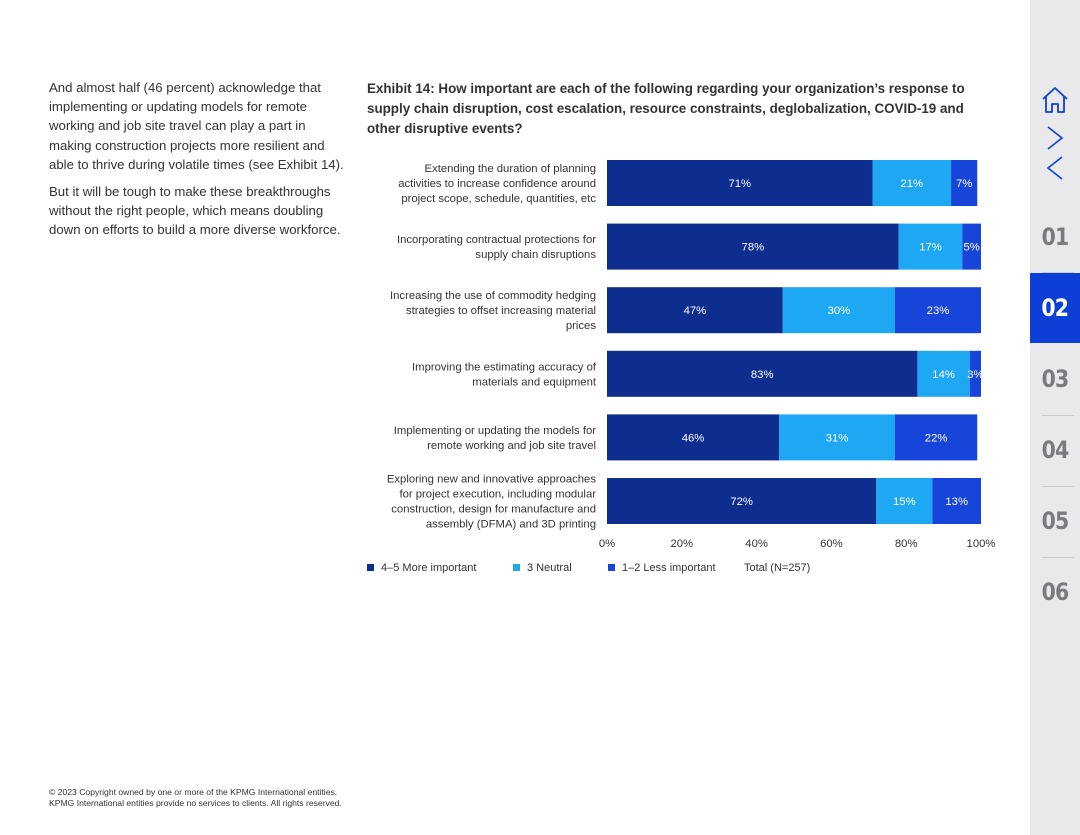  What do you see at coordinates (497, 184) in the screenshot?
I see `category-label: activities to increase confidence around` at bounding box center [497, 184].